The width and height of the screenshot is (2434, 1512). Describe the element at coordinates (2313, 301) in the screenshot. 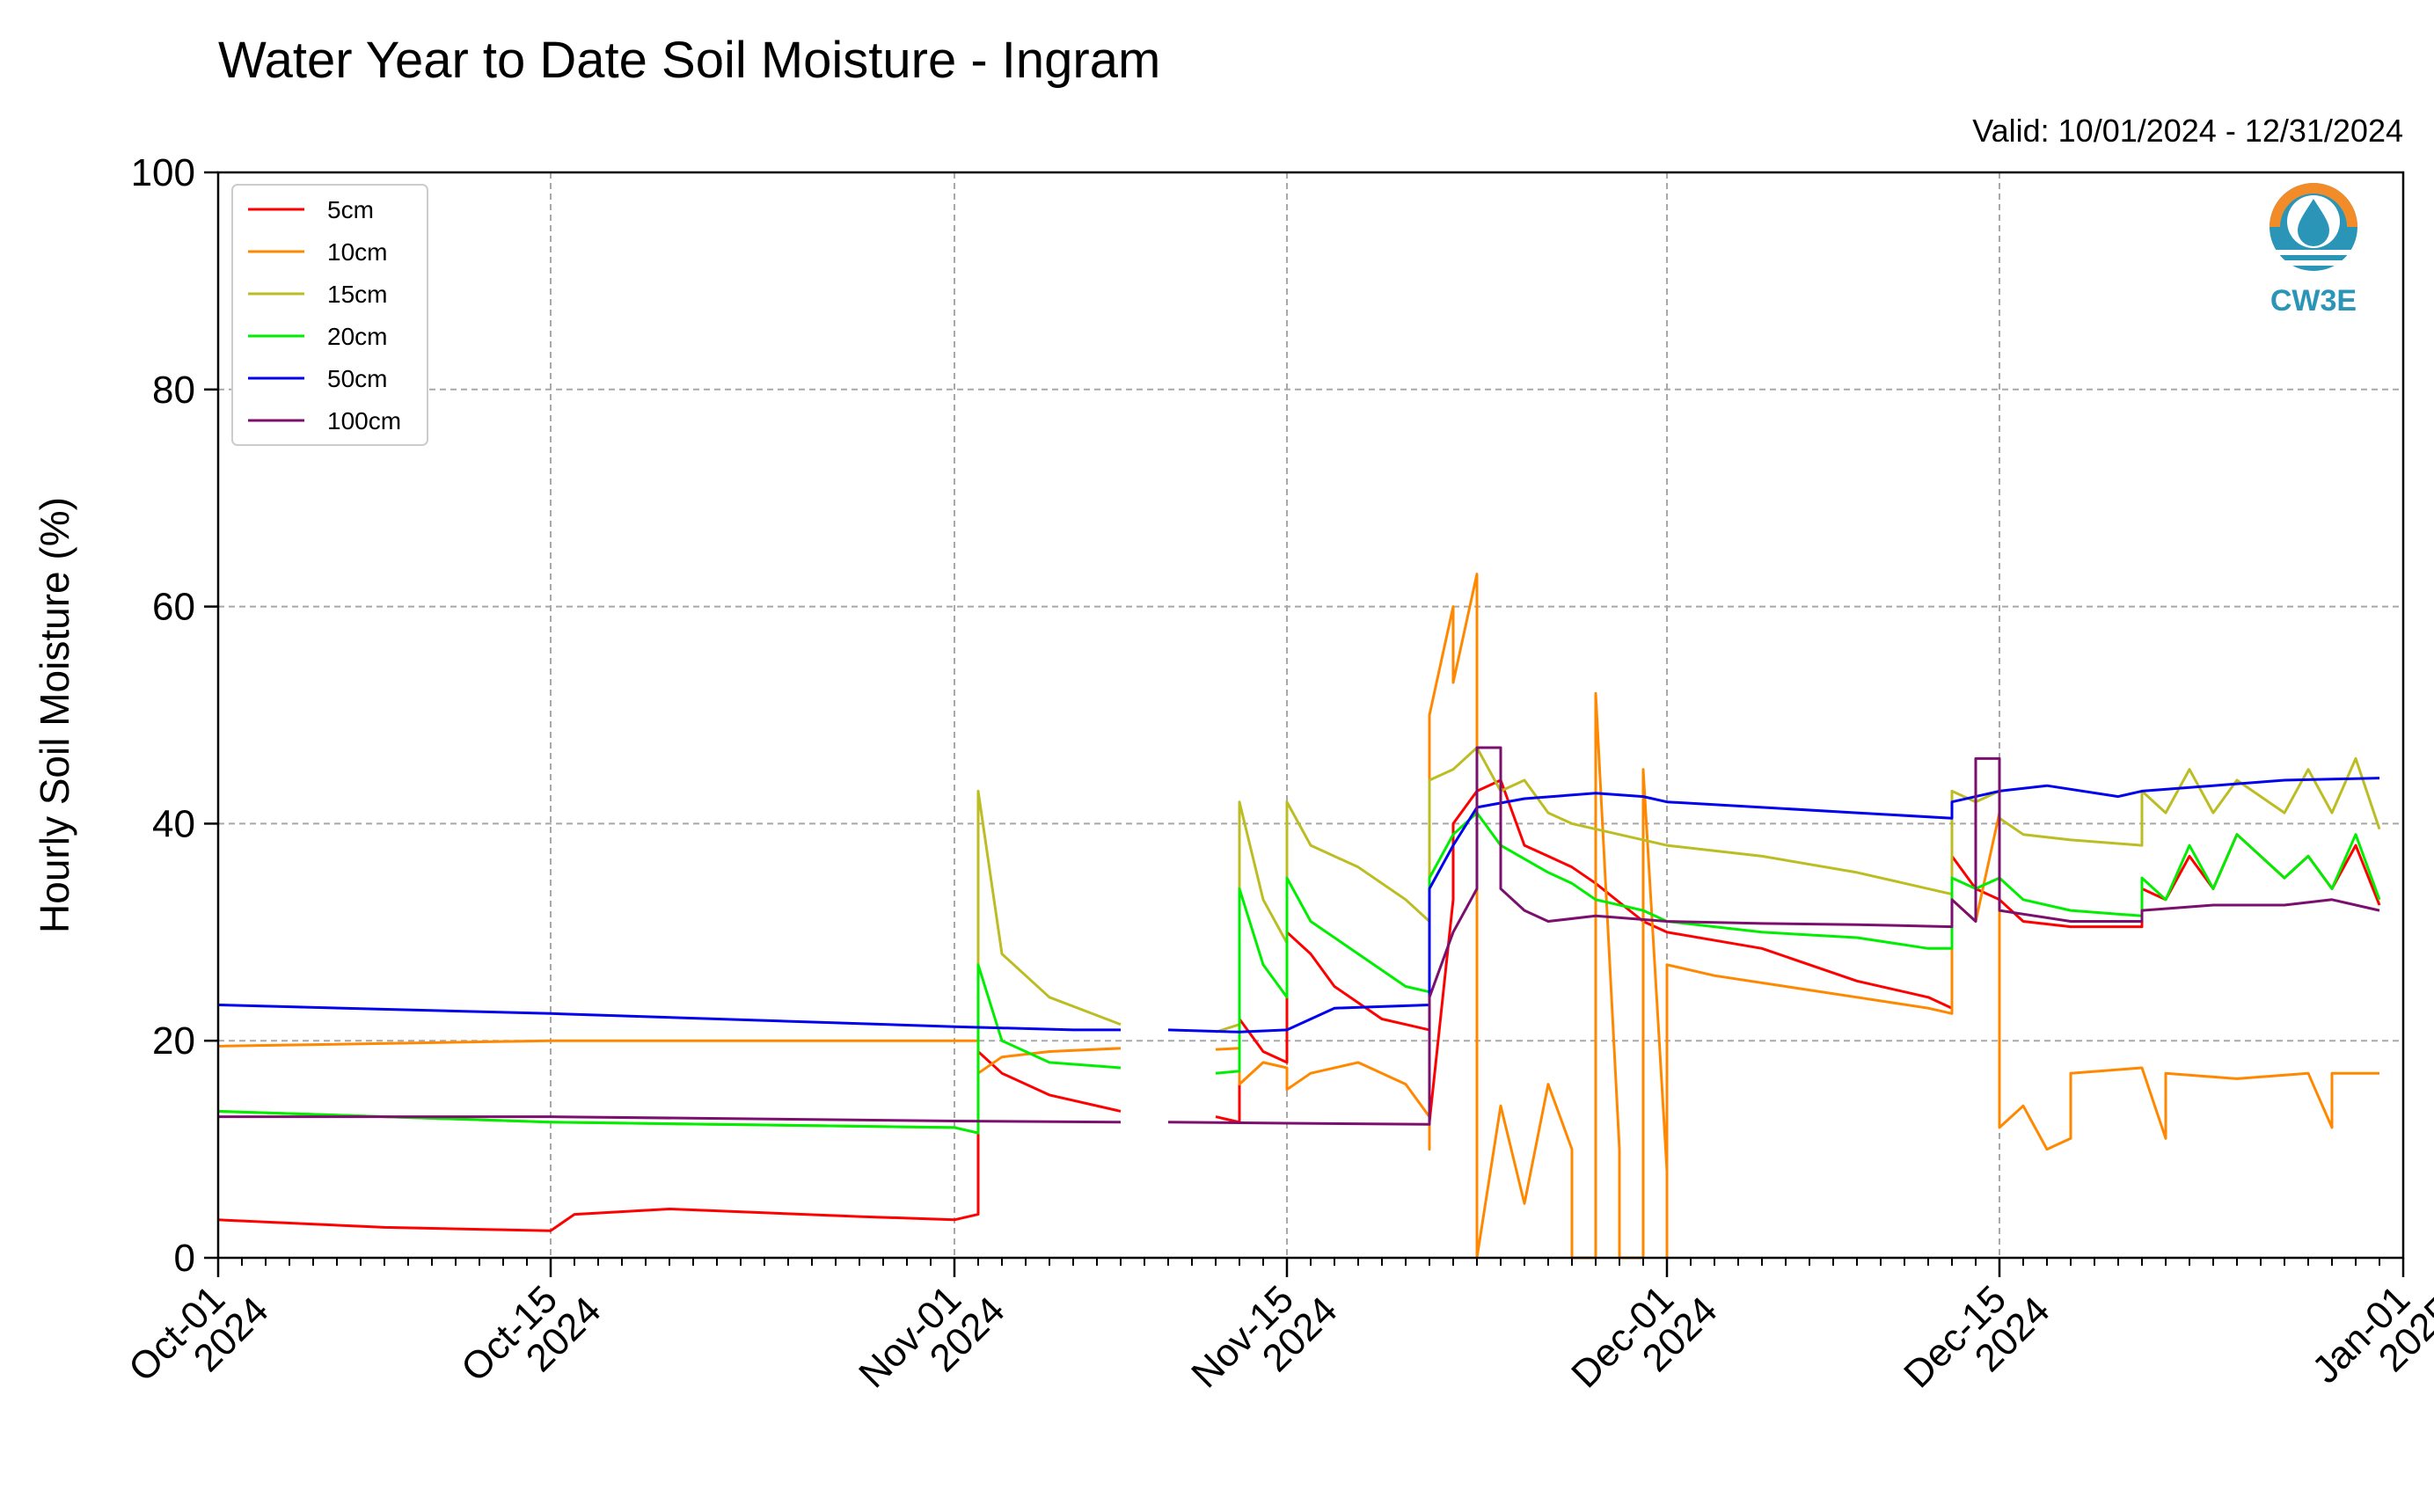

I see `logo-text: CW3E` at that location.